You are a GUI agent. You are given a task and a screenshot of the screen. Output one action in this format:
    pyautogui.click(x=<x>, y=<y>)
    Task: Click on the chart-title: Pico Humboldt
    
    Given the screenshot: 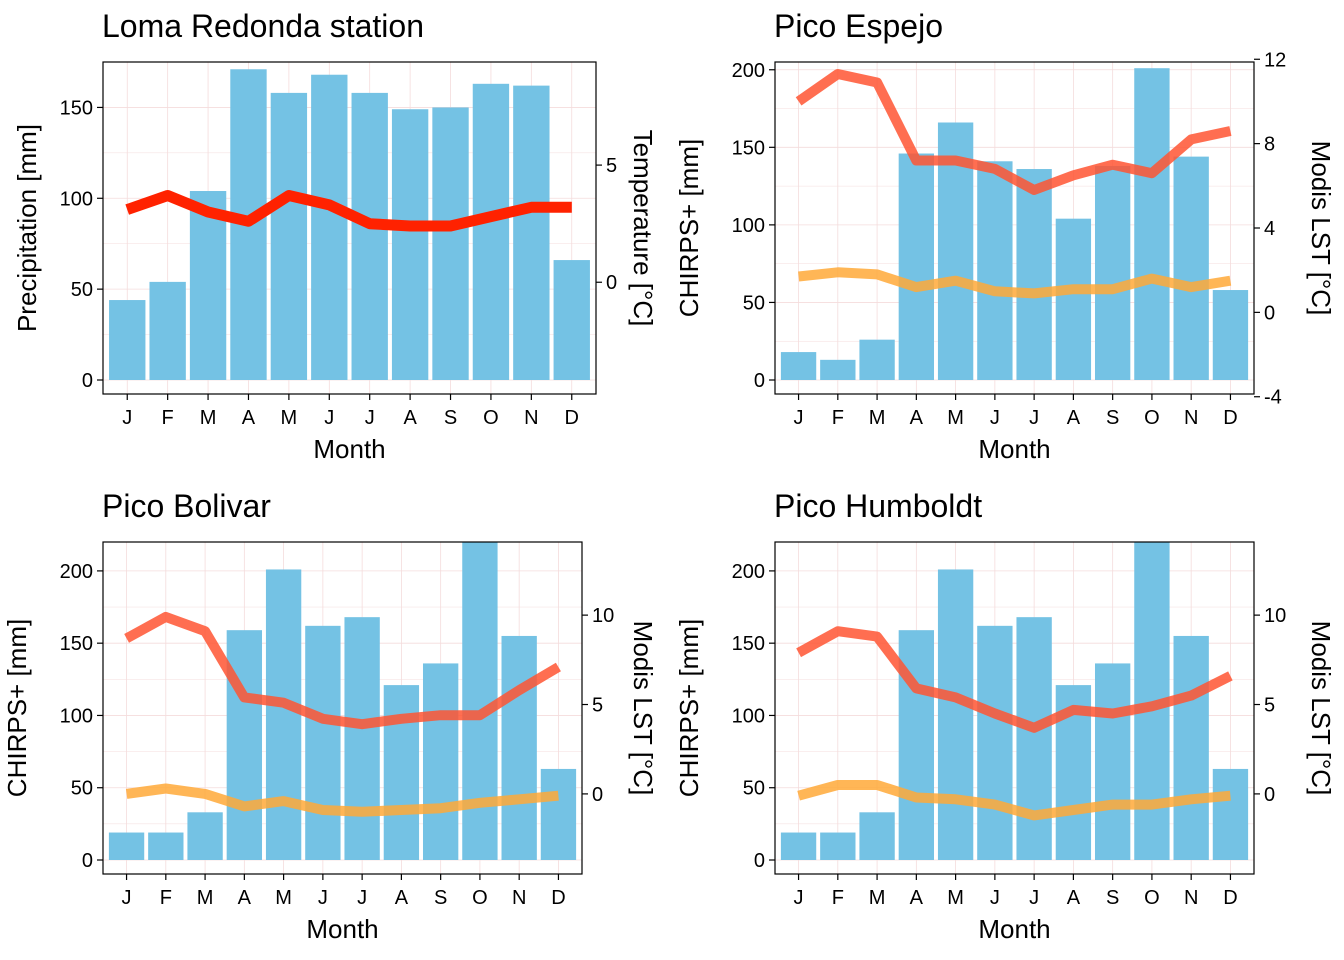 What is the action you would take?
    pyautogui.click(x=878, y=506)
    